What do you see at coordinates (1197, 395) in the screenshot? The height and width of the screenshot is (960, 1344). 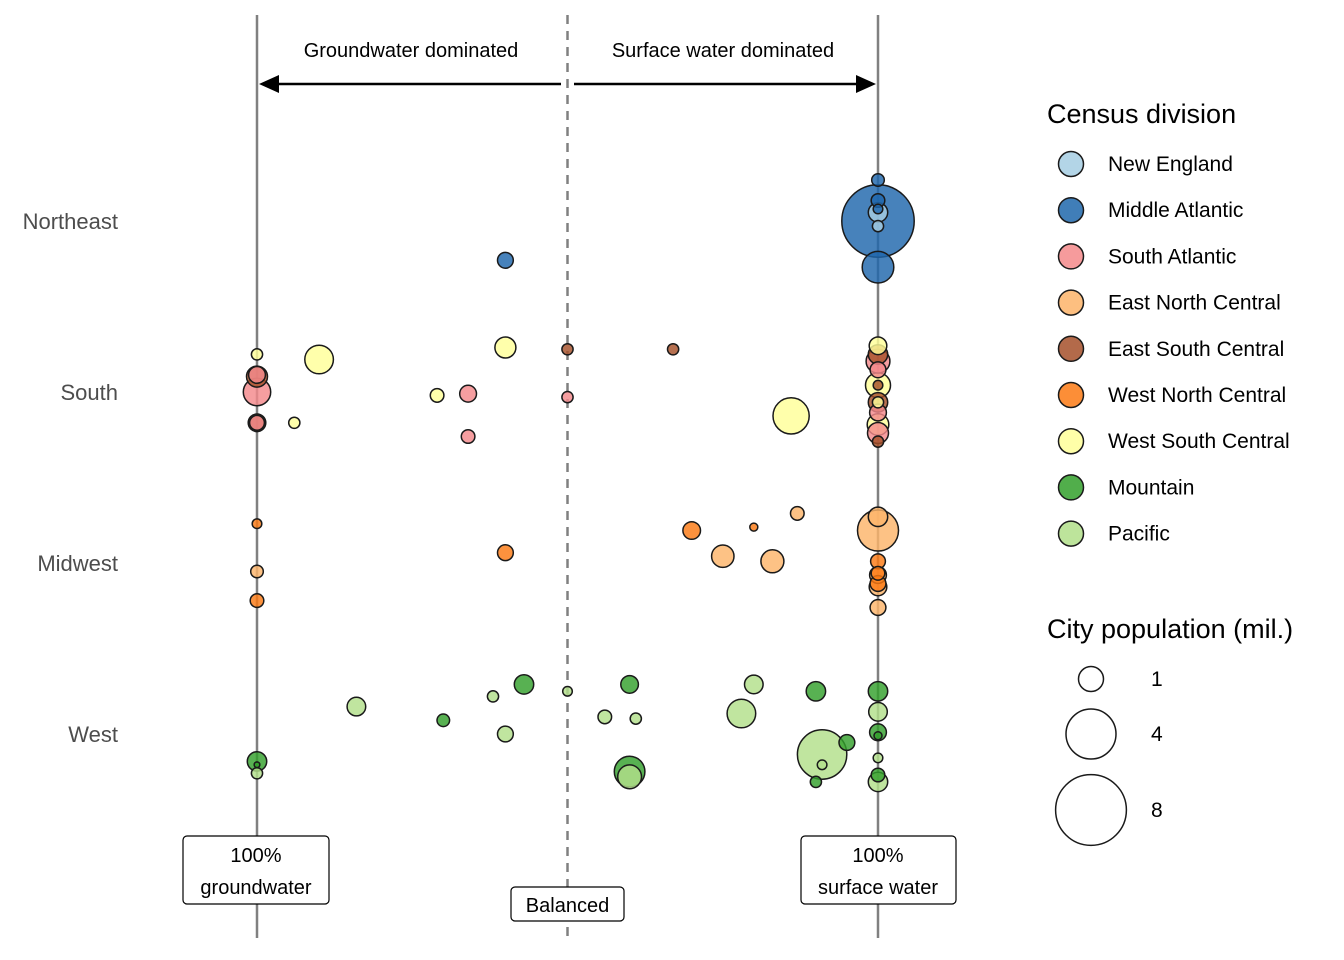 I see `legend-label-west-north-central: West North Central` at bounding box center [1197, 395].